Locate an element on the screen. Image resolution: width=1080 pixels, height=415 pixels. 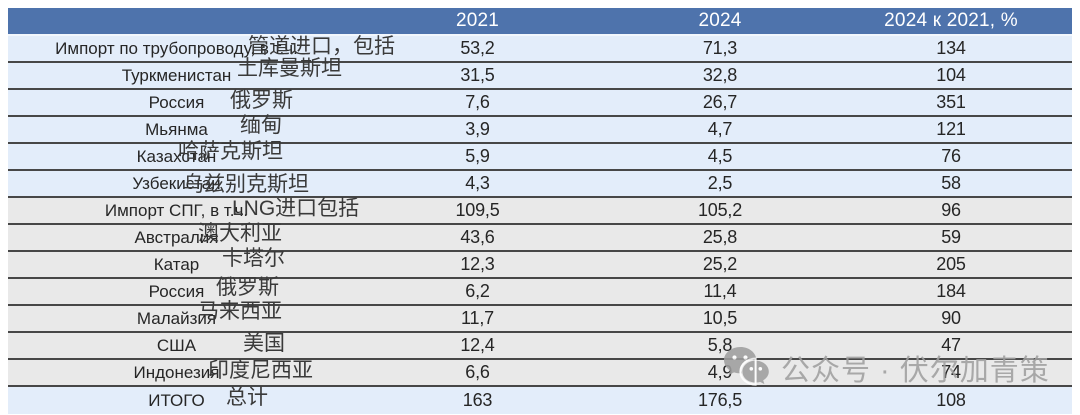
row-value: 10,5 is located at coordinates (720, 318).